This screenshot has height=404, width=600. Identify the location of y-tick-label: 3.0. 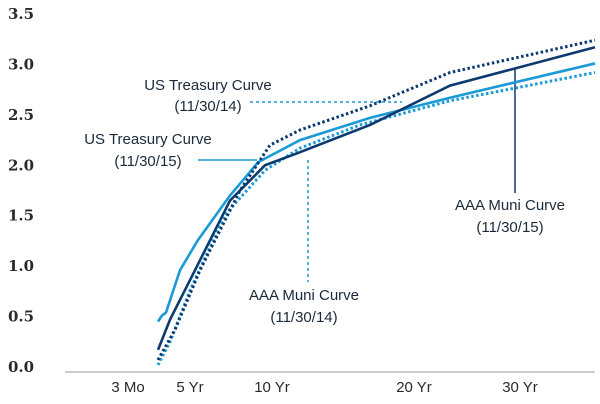
(21, 64).